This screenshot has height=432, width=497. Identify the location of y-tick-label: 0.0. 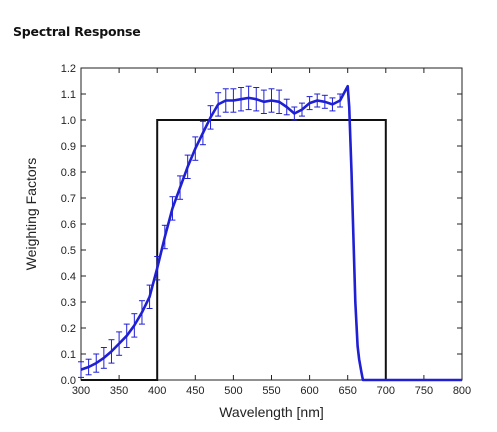
(68, 381).